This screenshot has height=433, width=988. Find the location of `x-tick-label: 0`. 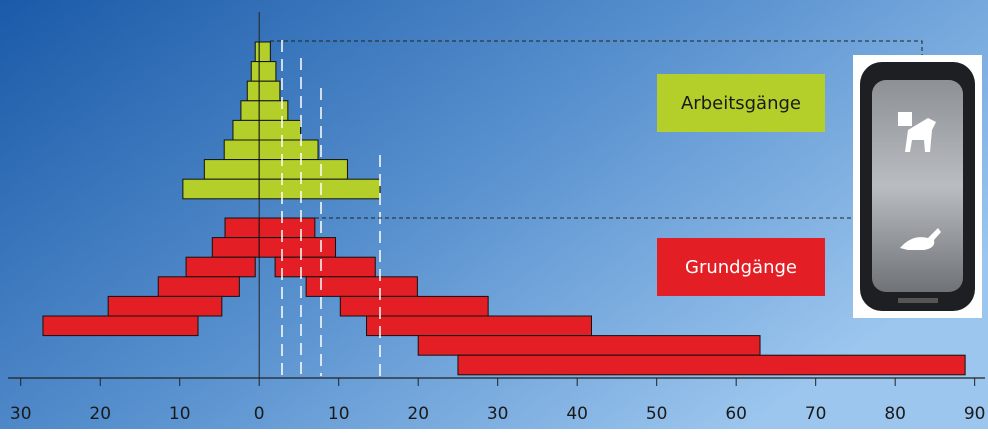

x-tick-label: 0 is located at coordinates (259, 414).